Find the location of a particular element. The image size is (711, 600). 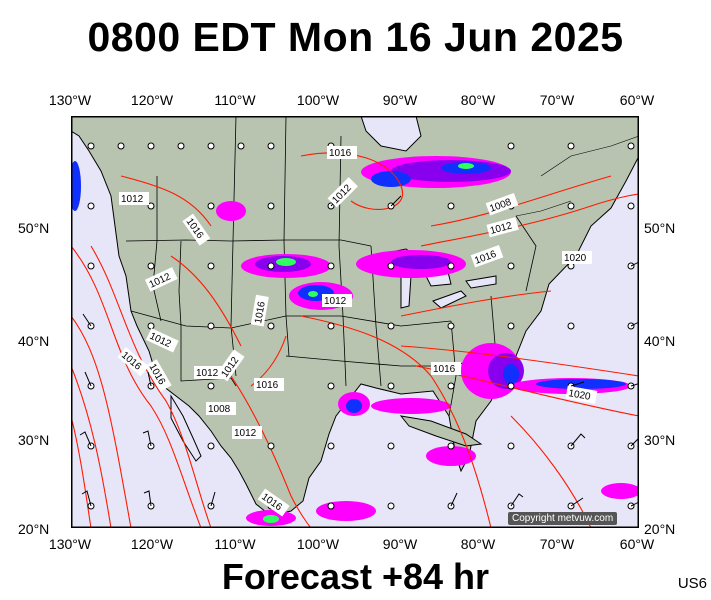

gulf-of-california is located at coordinates (186, 428).